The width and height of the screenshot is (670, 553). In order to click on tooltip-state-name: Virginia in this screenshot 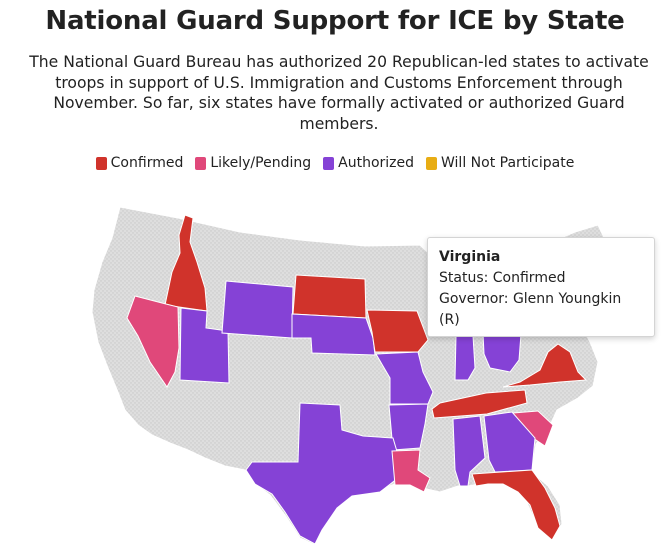, I will do `click(470, 257)`.